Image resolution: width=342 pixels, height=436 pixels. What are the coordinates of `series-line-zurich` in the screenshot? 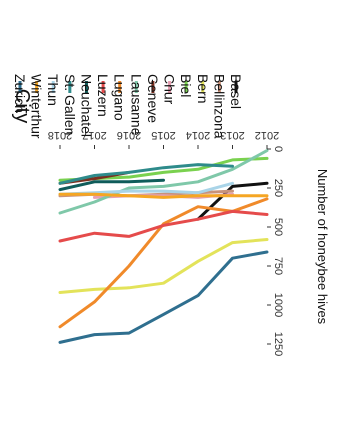 It's located at (163, 297).